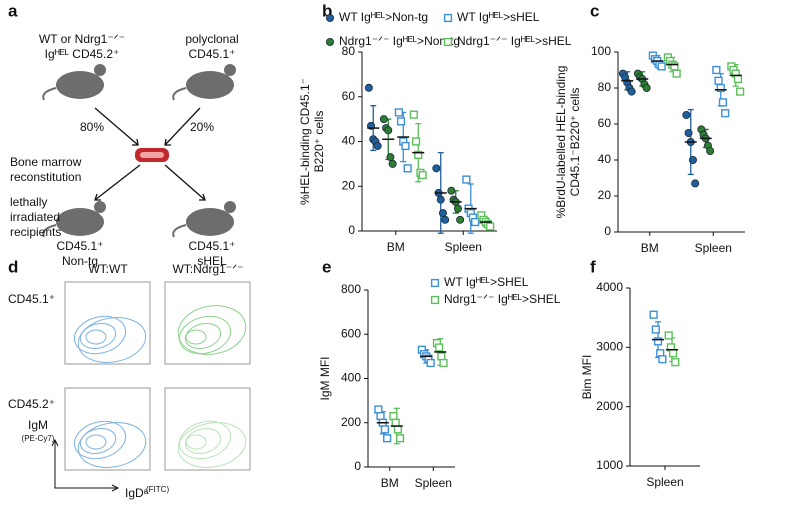 The height and width of the screenshot is (510, 800). What do you see at coordinates (593, 266) in the screenshot?
I see `panel-label: f` at bounding box center [593, 266].